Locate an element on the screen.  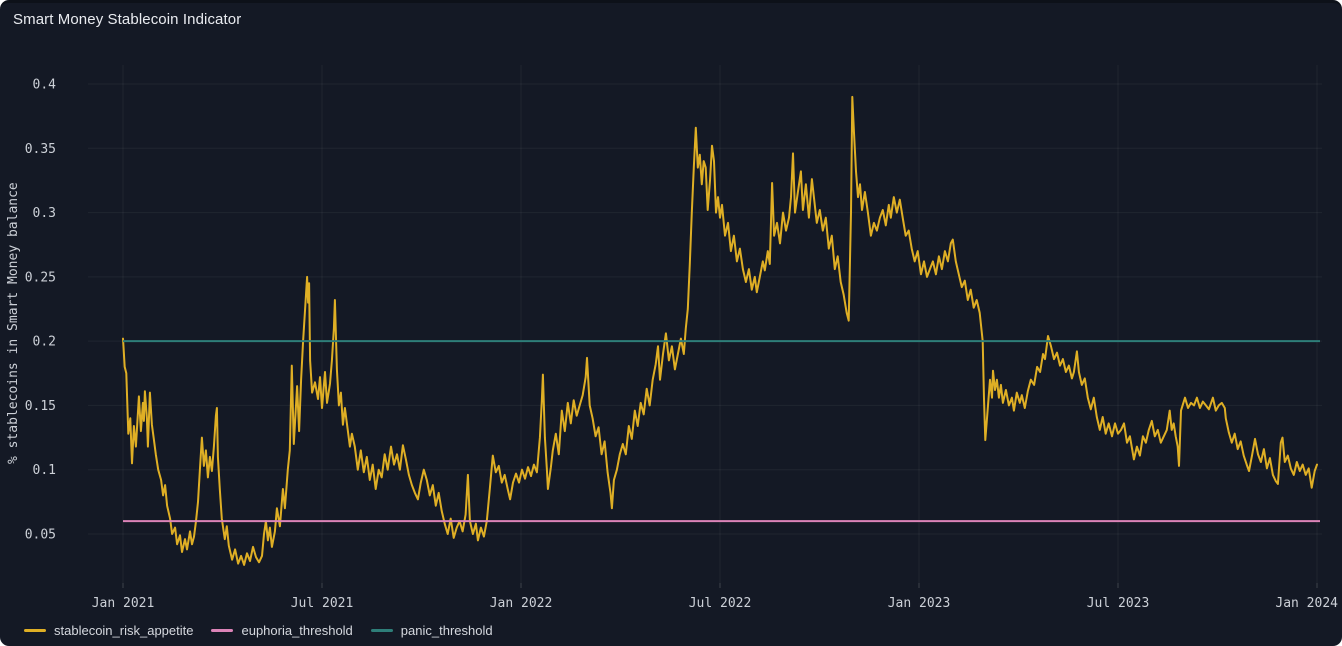
y-tick-label: 0.4 is located at coordinates (45, 85).